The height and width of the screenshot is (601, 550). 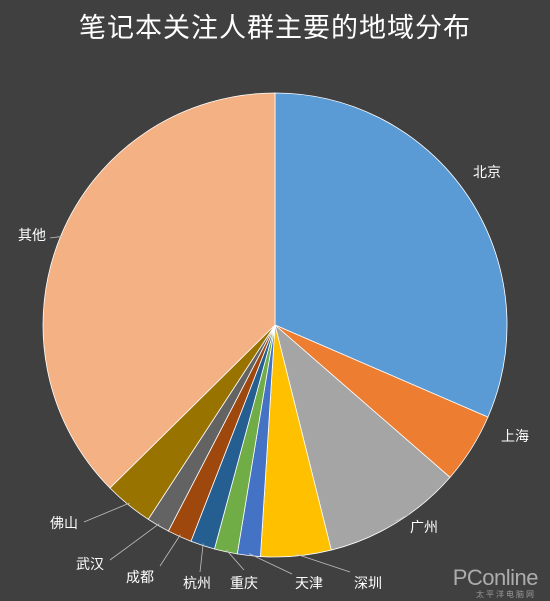 What do you see at coordinates (506, 594) in the screenshot?
I see `watermark-tagline: 太平洋电脑网` at bounding box center [506, 594].